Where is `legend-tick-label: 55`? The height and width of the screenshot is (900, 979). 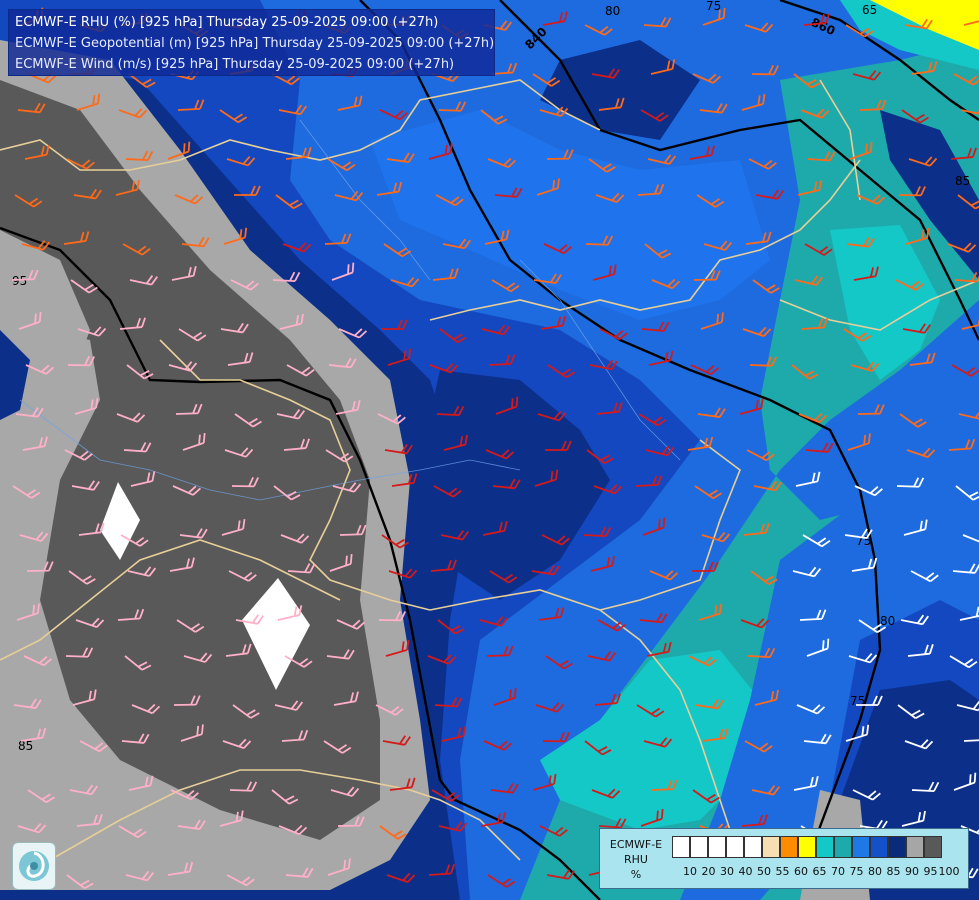 legend-tick-label: 55 is located at coordinates (782, 871).